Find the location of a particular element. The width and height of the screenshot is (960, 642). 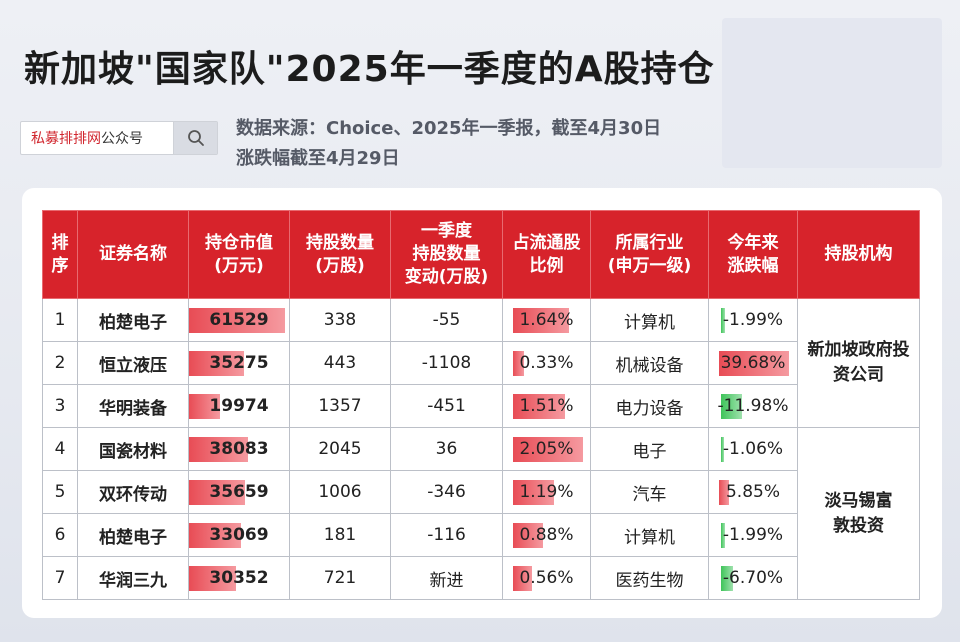

ytd-label: -1.06% is located at coordinates (753, 449).